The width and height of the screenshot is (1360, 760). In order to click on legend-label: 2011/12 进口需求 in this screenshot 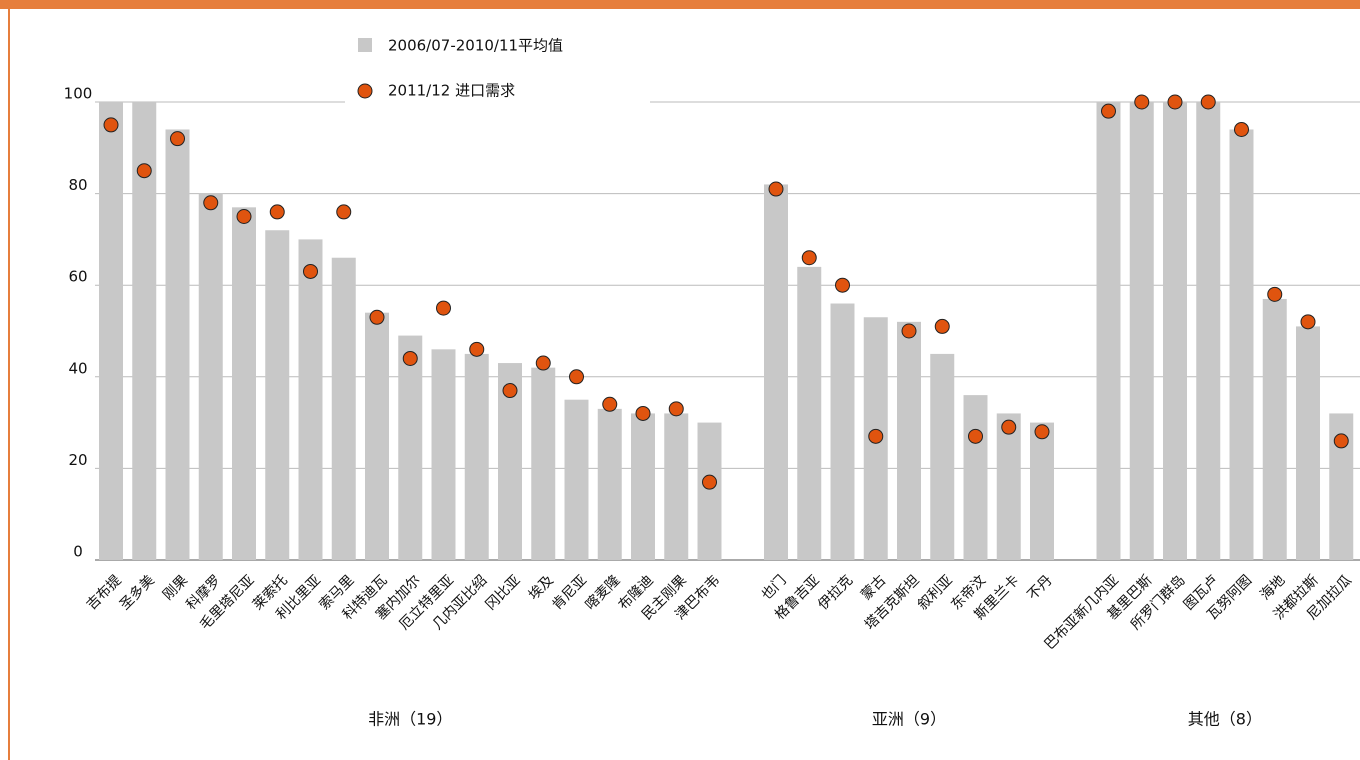, I will do `click(451, 91)`.